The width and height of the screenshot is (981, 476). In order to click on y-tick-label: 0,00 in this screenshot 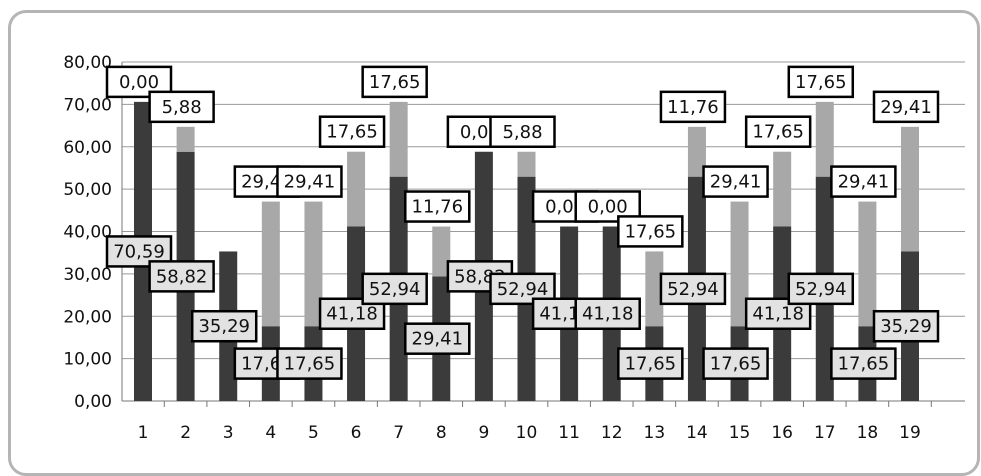, I will do `click(93, 402)`.